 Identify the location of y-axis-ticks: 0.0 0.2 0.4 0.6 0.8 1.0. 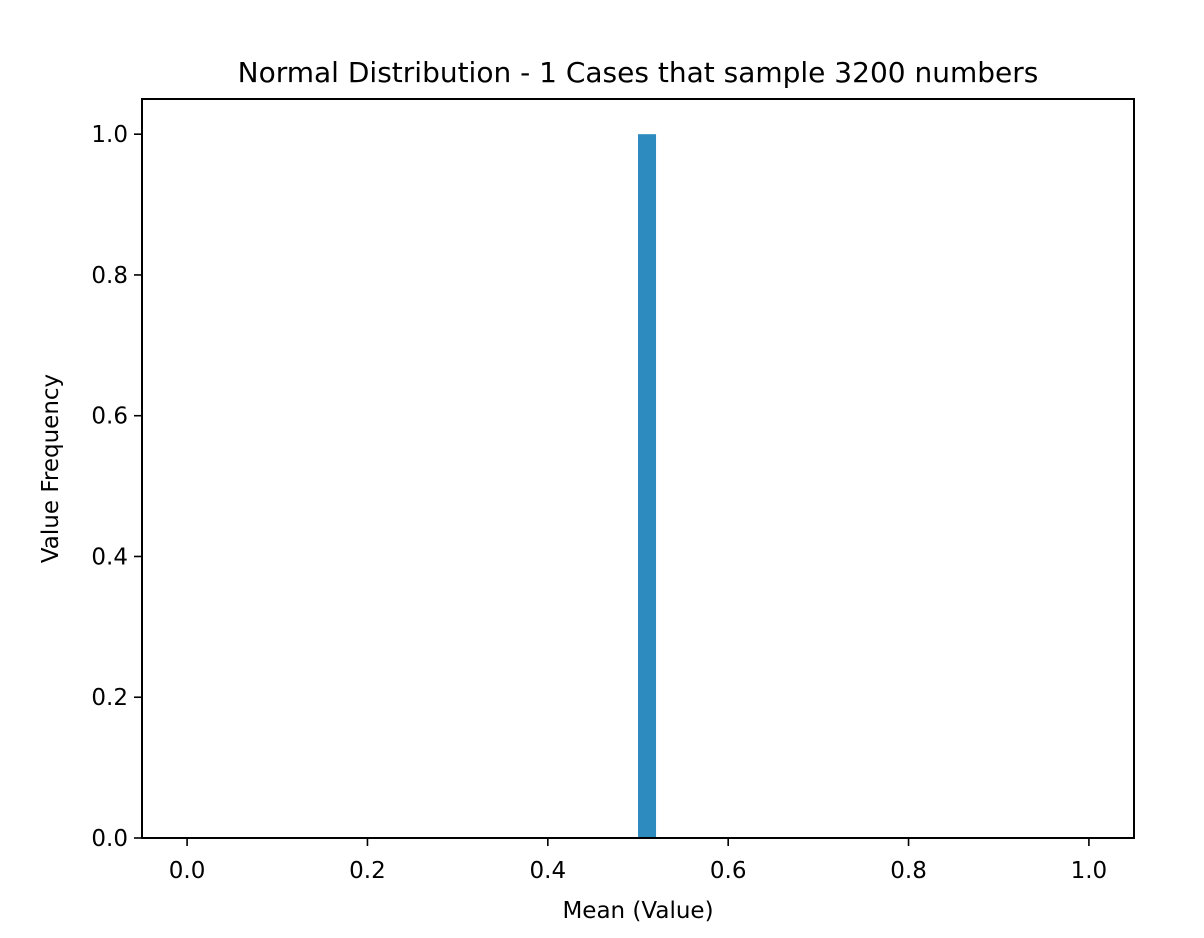
(116, 487).